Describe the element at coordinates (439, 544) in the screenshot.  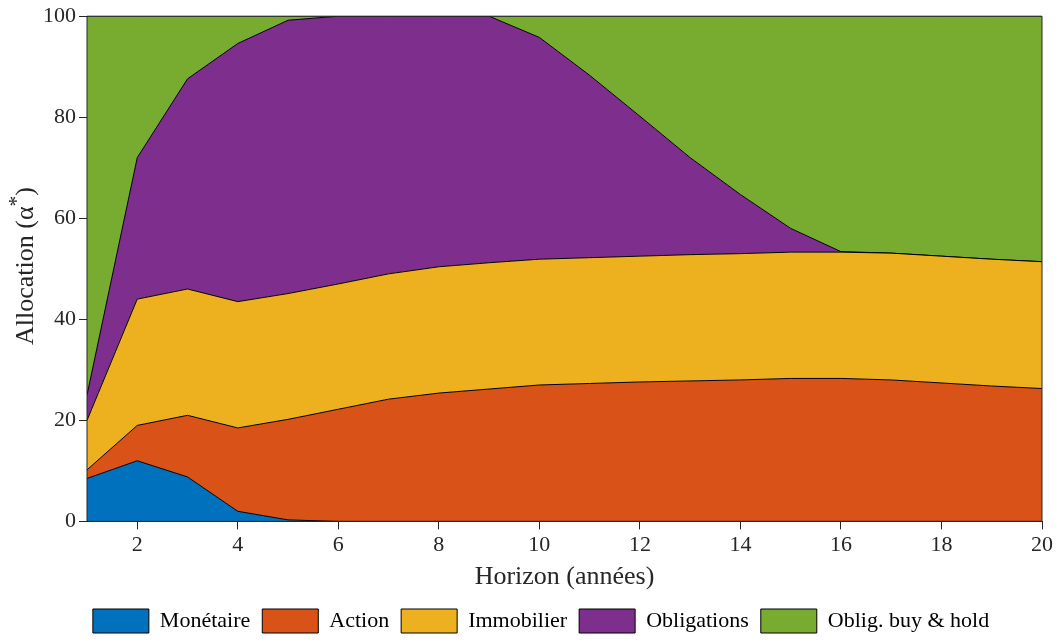
I see `x-tick-label: 8` at that location.